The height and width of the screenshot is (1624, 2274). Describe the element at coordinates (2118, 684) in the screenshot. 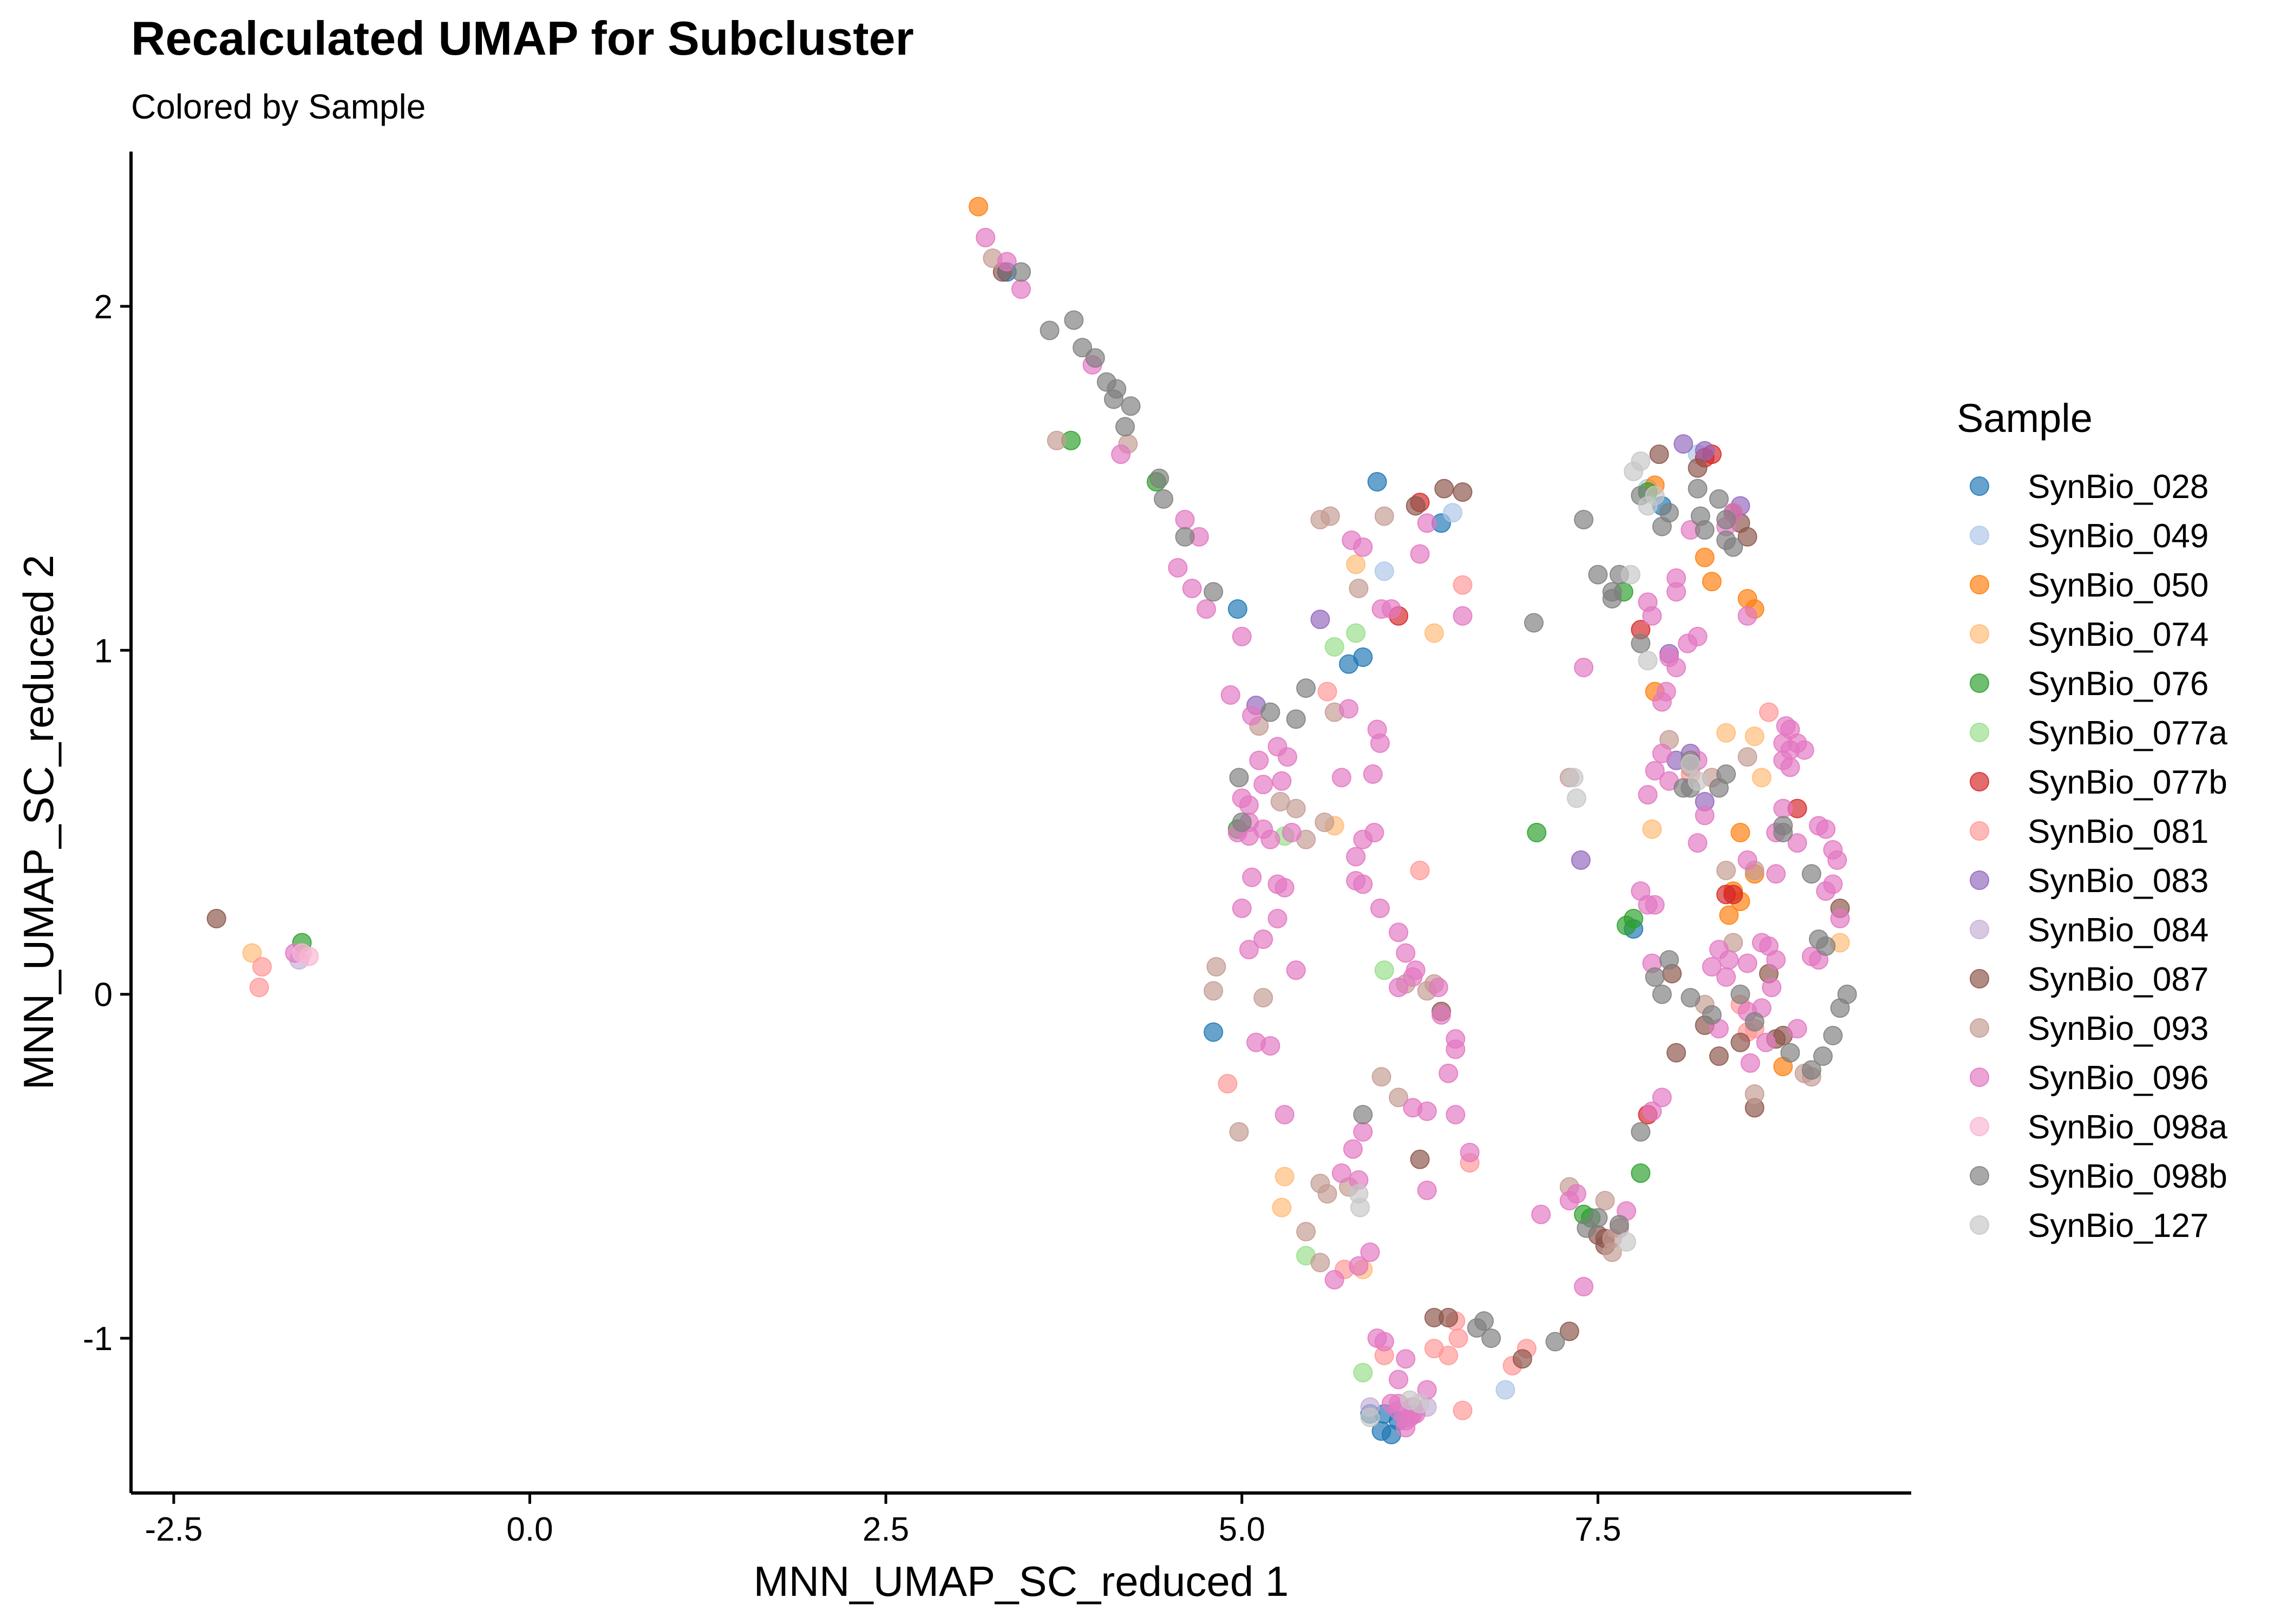

I see `legend-label: SynBio_076` at that location.